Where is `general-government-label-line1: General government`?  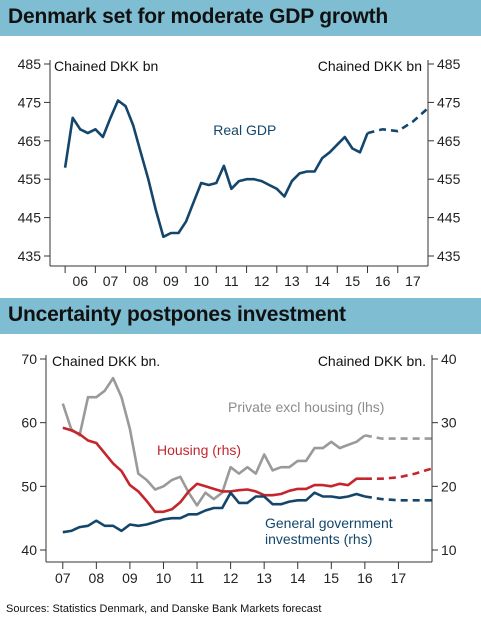
general-government-label-line1: General government is located at coordinates (329, 523).